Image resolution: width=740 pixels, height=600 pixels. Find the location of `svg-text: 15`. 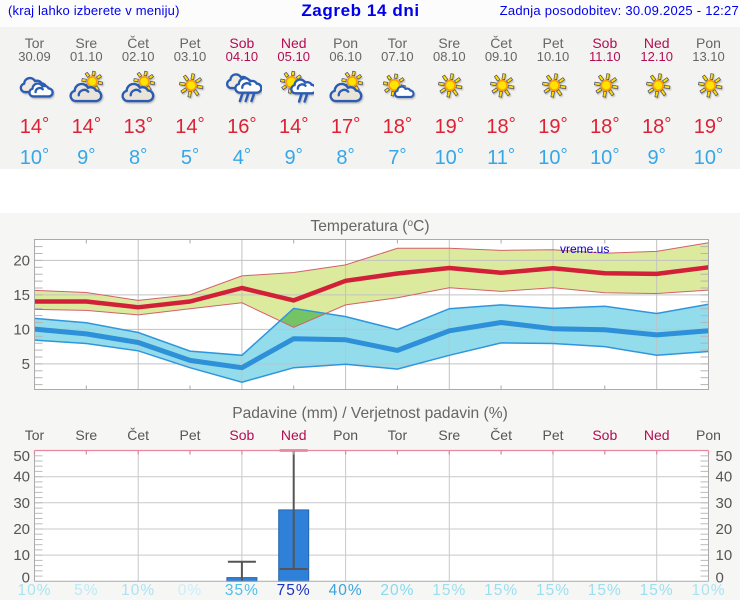

svg-text: 15 is located at coordinates (21, 295).